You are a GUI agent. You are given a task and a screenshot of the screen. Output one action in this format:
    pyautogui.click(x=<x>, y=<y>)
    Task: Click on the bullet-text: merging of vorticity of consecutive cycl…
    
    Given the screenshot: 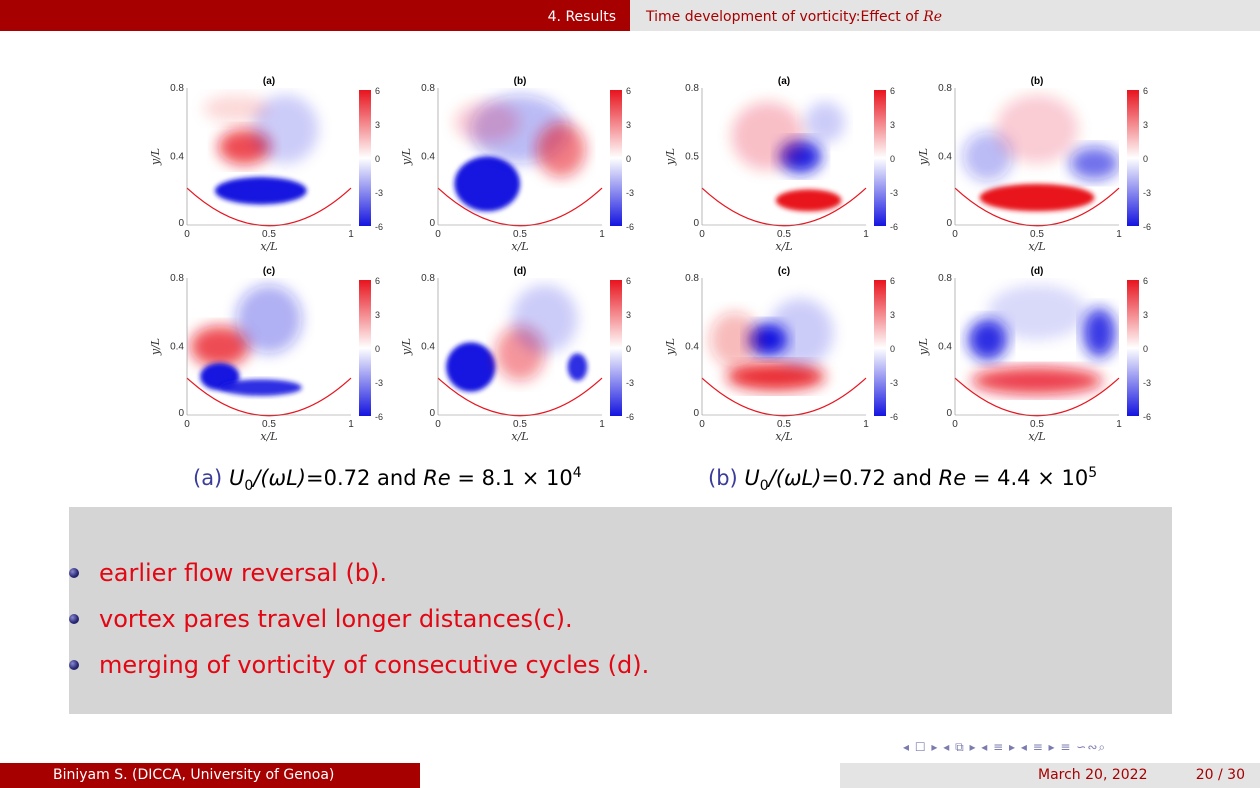 What is the action you would take?
    pyautogui.click(x=374, y=665)
    